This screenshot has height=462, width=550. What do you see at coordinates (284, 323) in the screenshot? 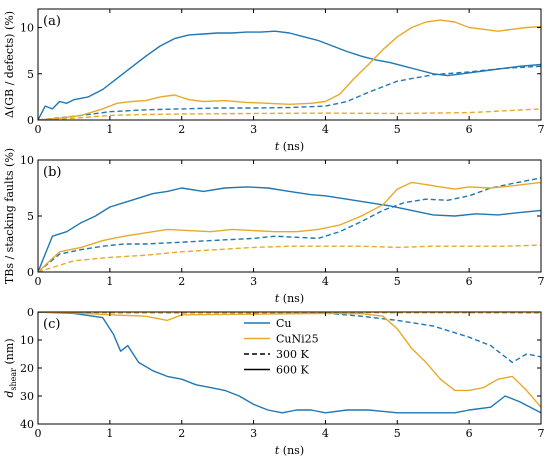
I see `legend-label: Cu` at bounding box center [284, 323].